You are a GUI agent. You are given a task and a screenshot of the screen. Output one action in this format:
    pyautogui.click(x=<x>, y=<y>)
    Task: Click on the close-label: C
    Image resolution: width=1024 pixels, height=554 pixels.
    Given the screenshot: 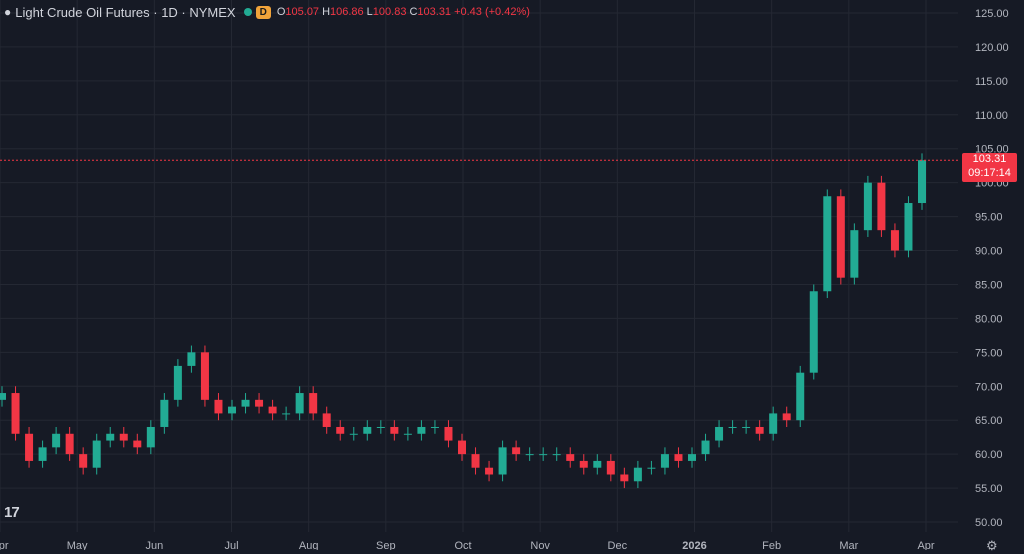 What is the action you would take?
    pyautogui.click(x=413, y=12)
    